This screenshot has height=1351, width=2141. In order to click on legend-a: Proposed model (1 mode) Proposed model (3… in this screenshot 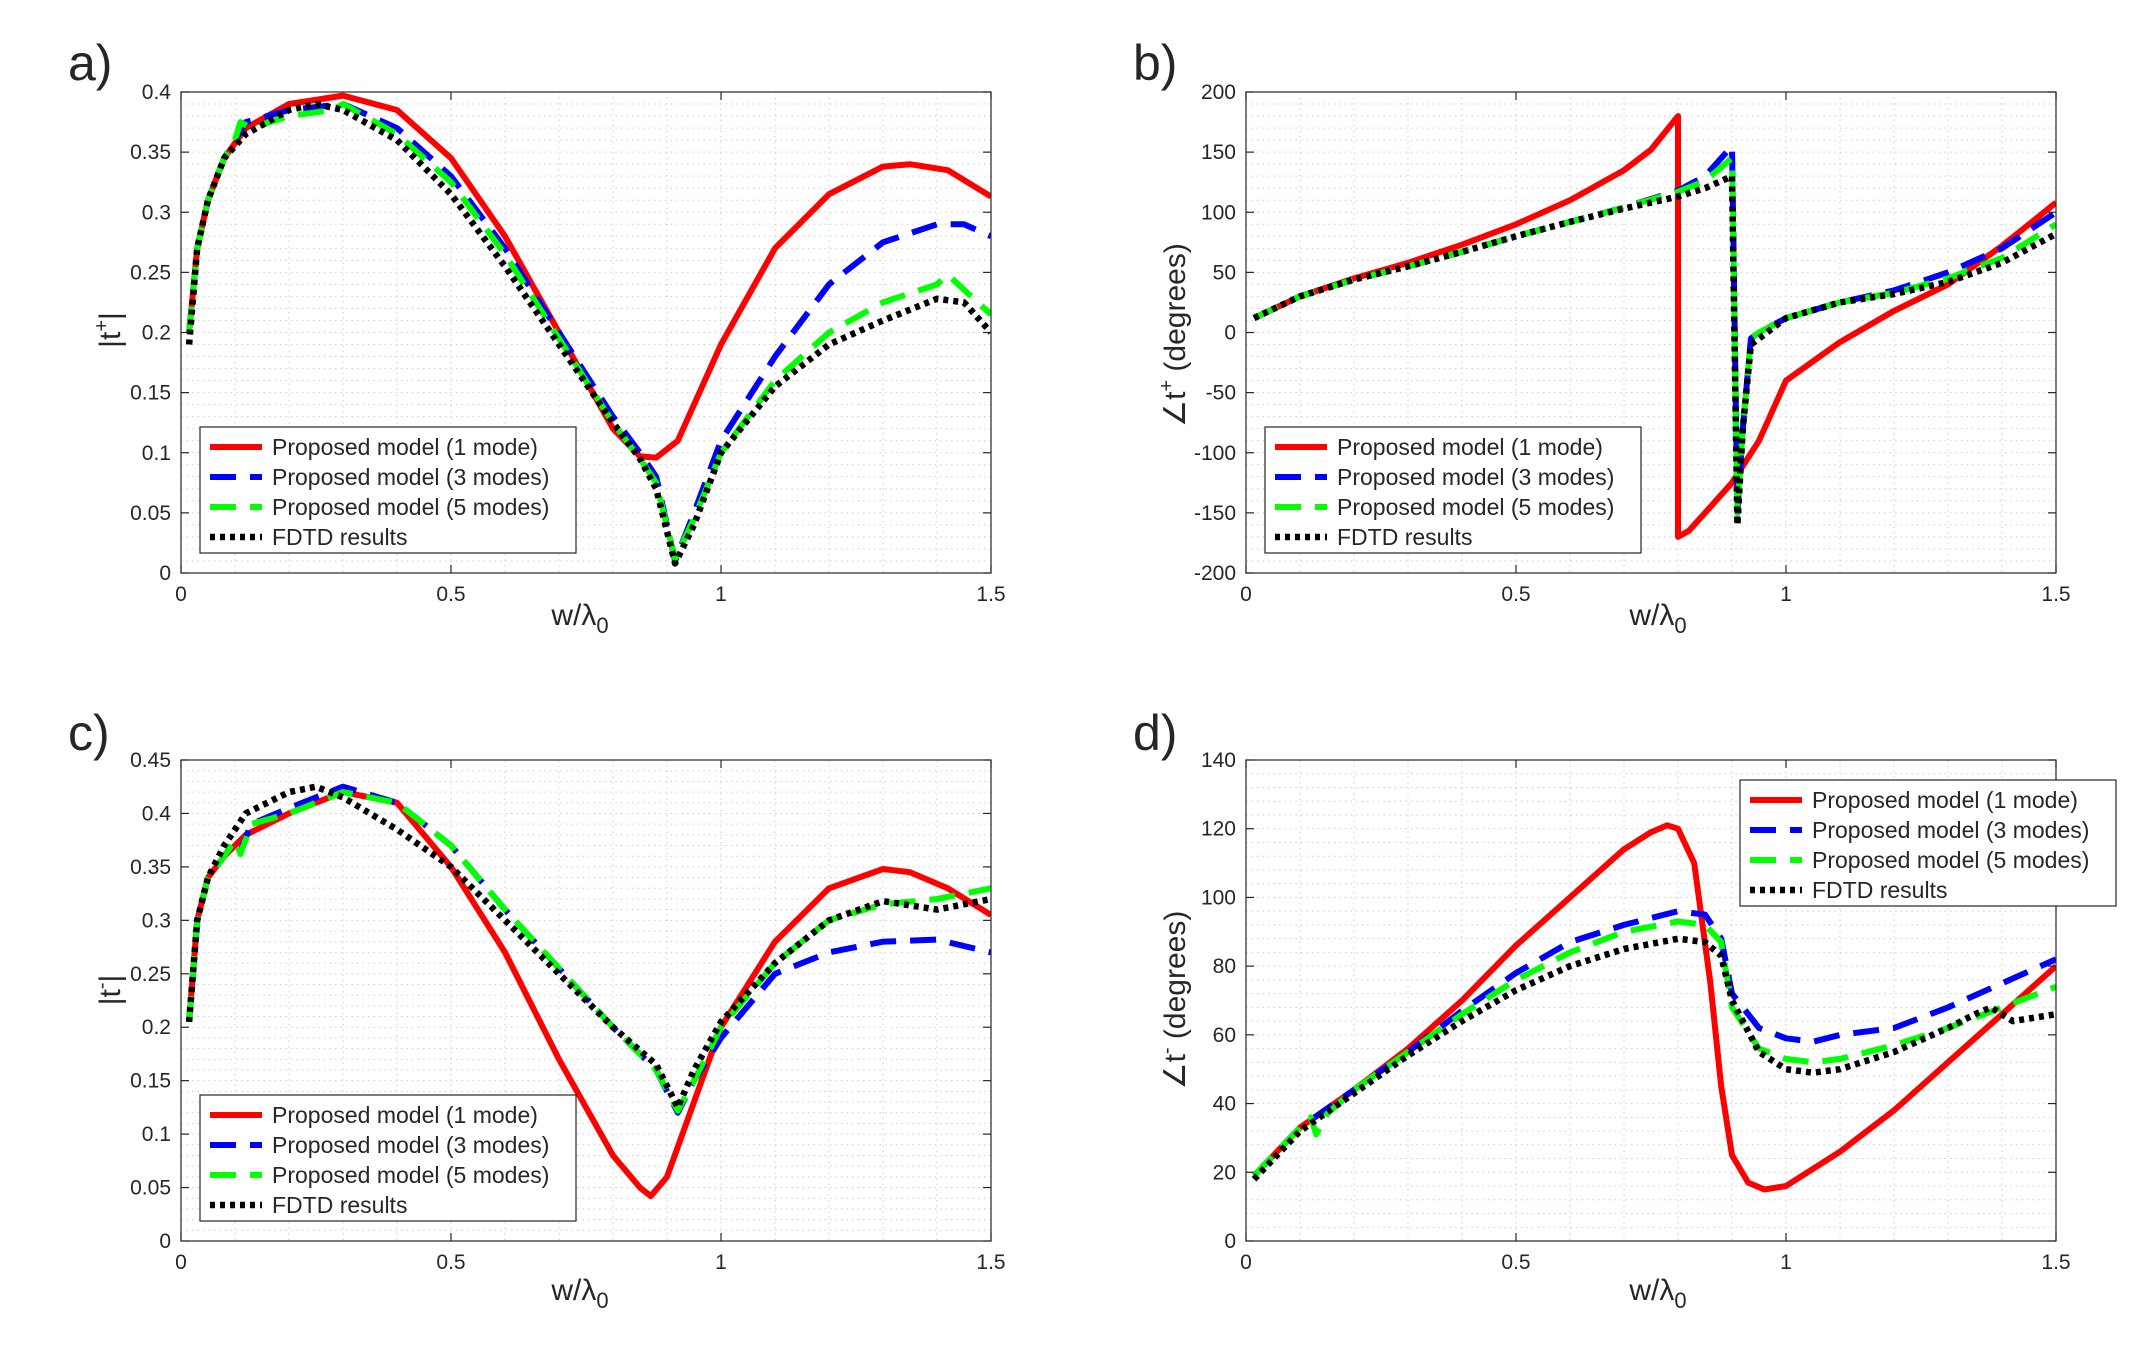, I will do `click(388, 490)`.